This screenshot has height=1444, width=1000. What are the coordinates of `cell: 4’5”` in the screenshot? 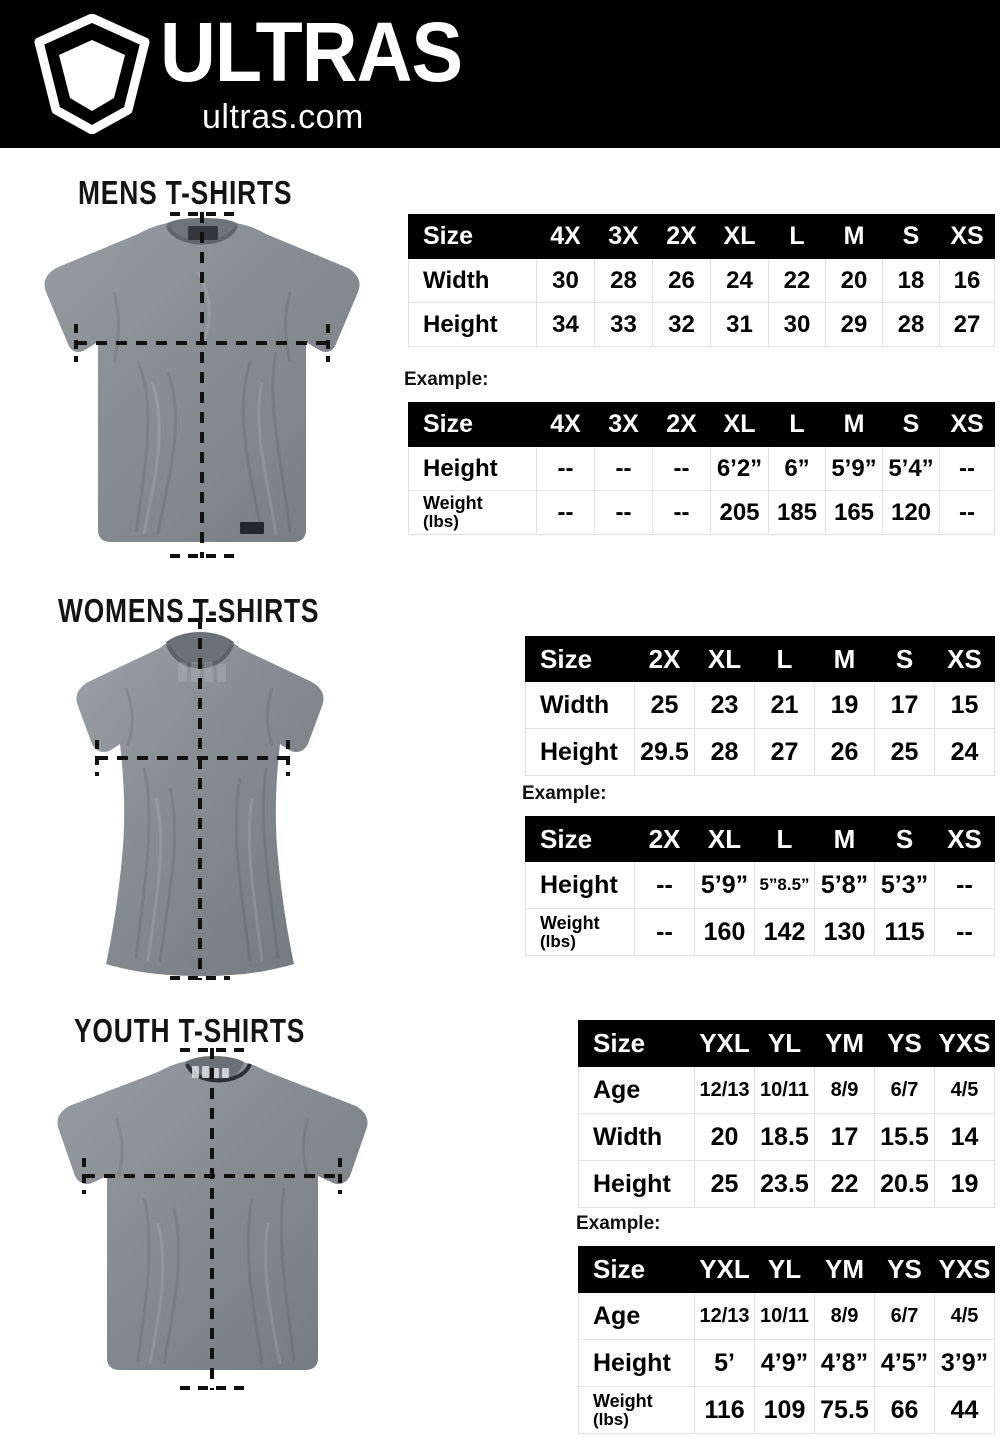 It's located at (904, 1363).